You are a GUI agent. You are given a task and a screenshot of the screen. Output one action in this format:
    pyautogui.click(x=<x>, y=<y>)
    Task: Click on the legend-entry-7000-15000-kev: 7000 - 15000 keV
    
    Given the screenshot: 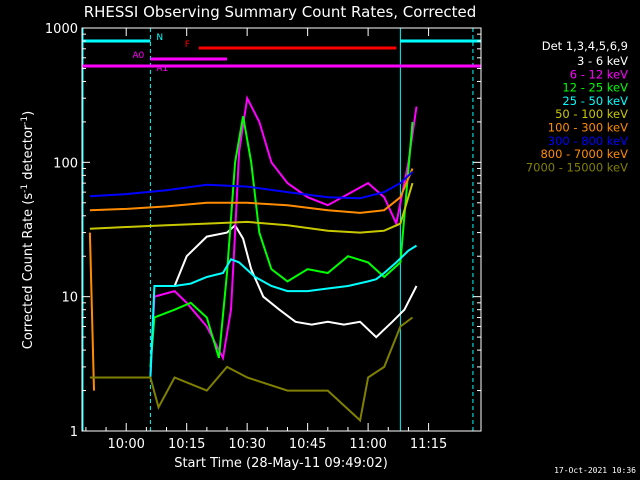 What is the action you would take?
    pyautogui.click(x=577, y=167)
    